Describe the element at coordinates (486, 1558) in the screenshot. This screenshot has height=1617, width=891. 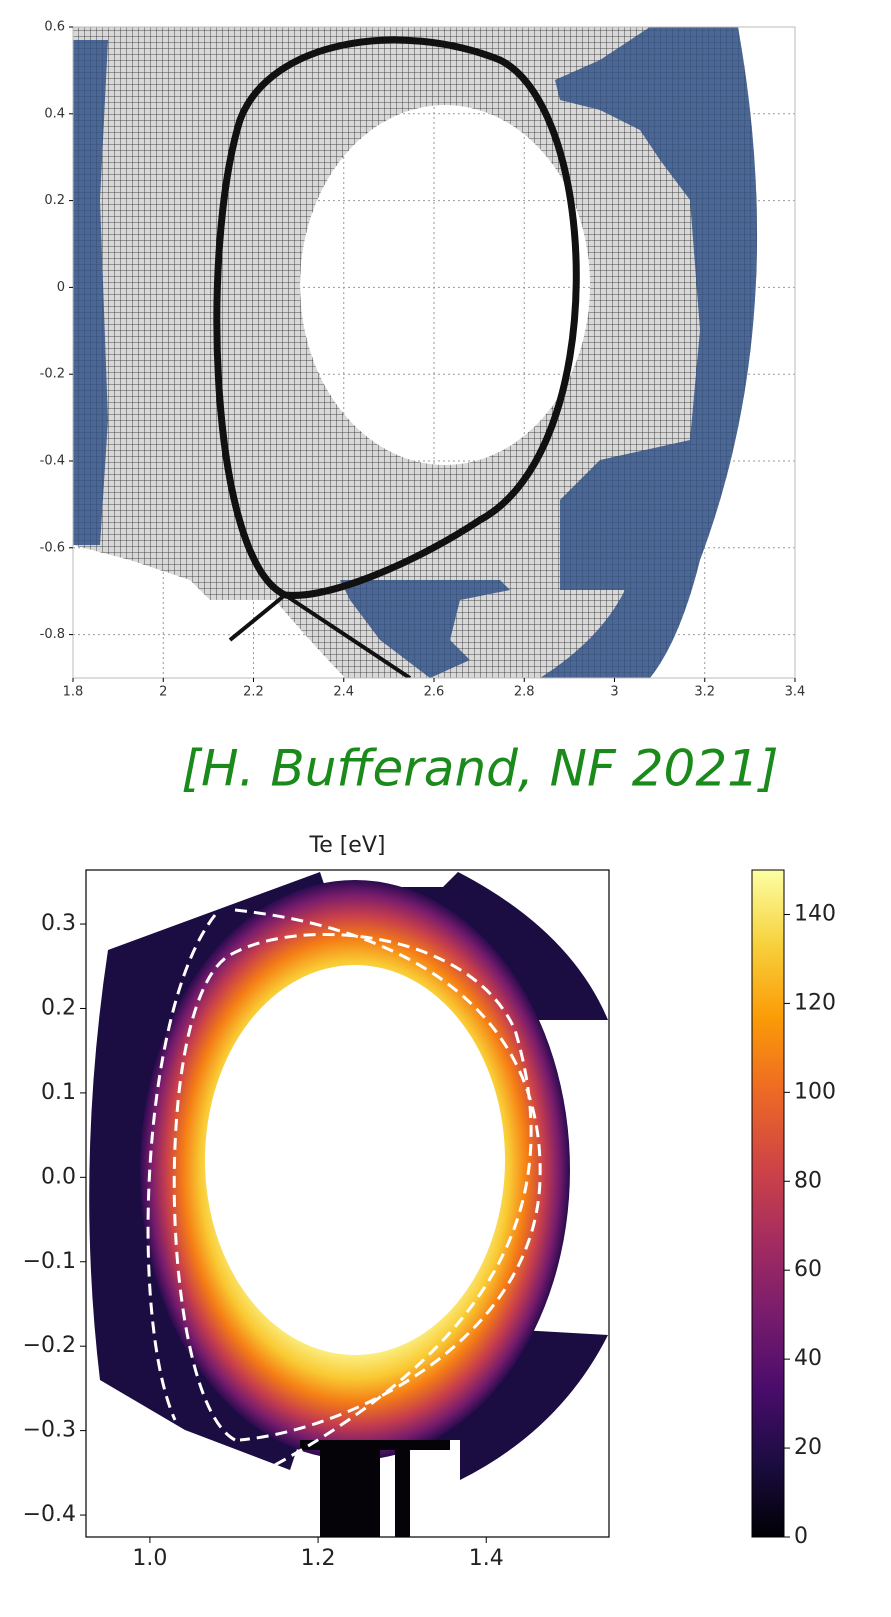
I see `x-tick-label: 1.4` at that location.